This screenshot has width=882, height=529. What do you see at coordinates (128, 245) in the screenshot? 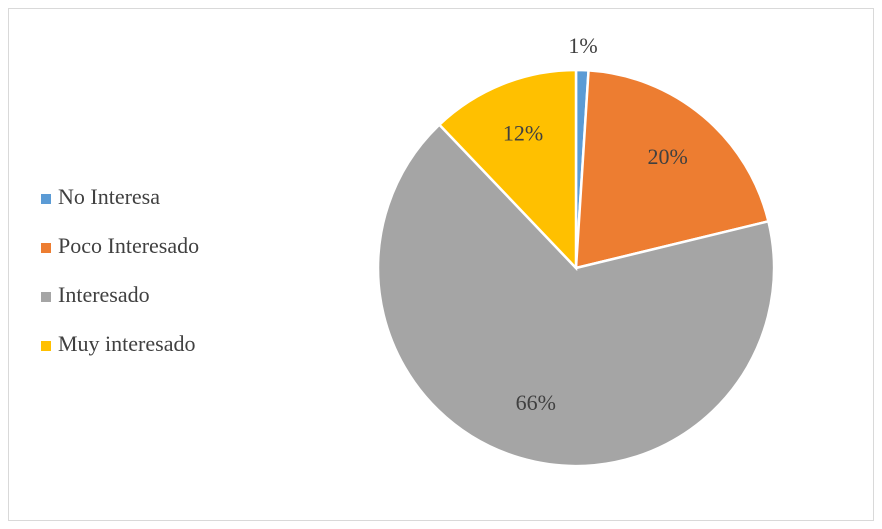
I see `legend-label: Poco Interesado` at bounding box center [128, 245].